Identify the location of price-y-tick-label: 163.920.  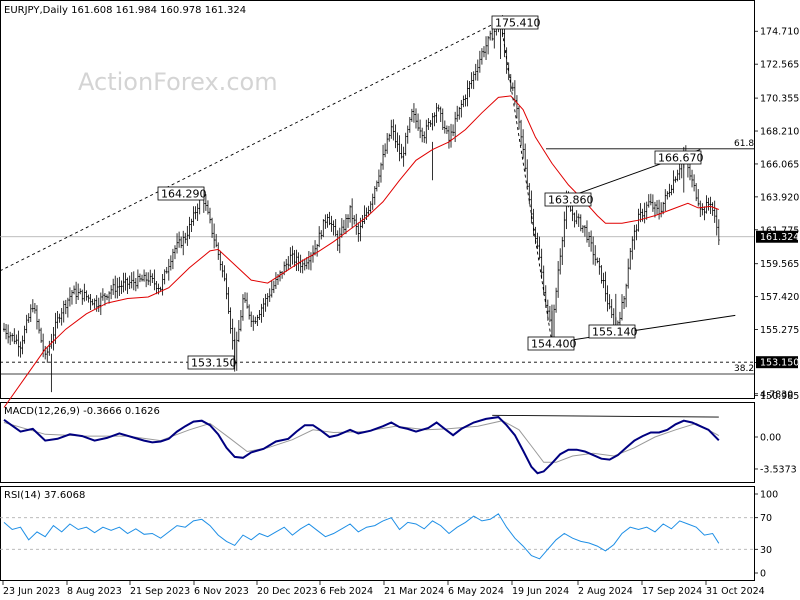
(779, 197).